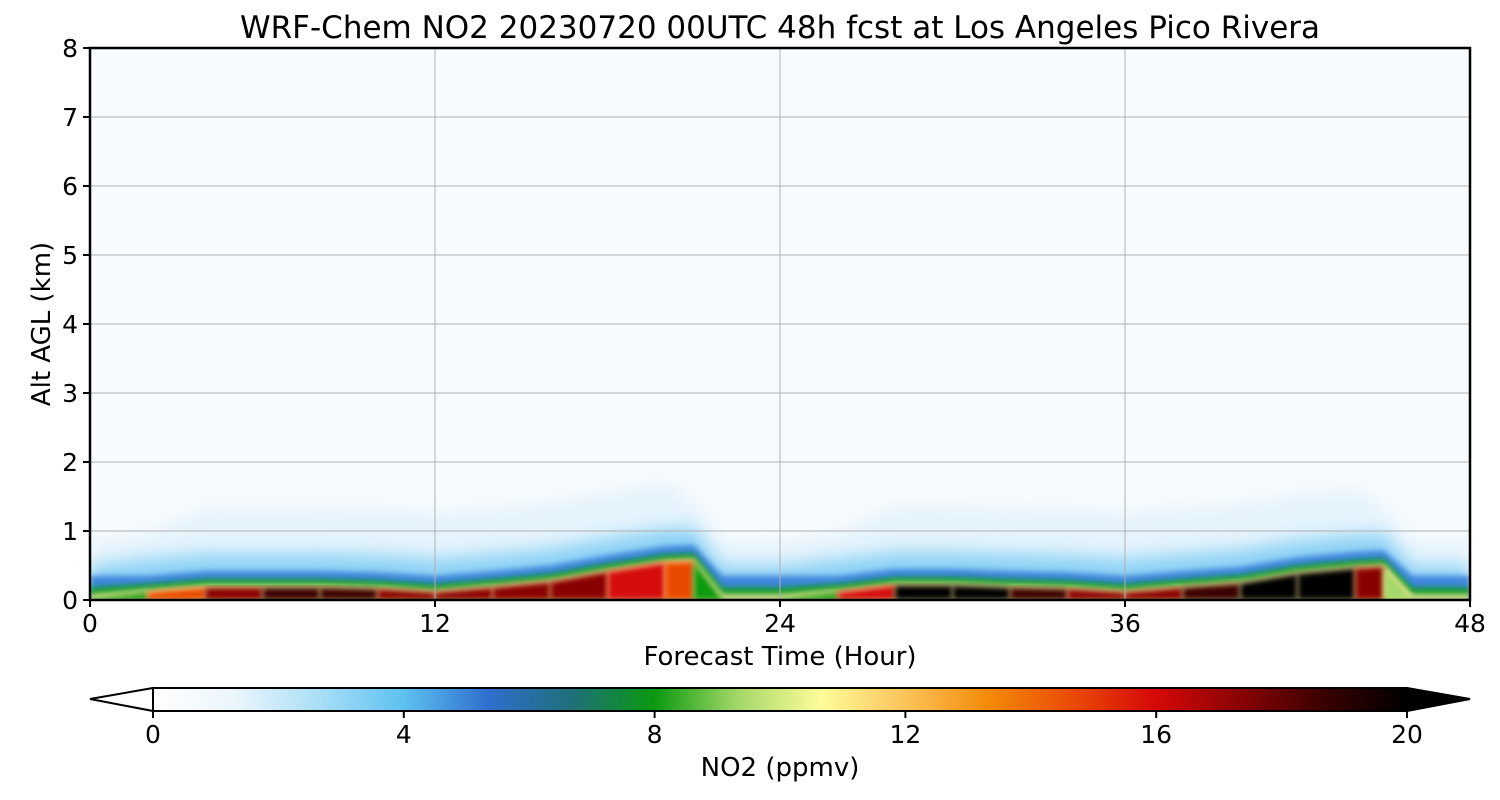 The height and width of the screenshot is (800, 1500). I want to click on colorbar: 0 4 8 12 16 20 NO2 (ppmv), so click(780, 734).